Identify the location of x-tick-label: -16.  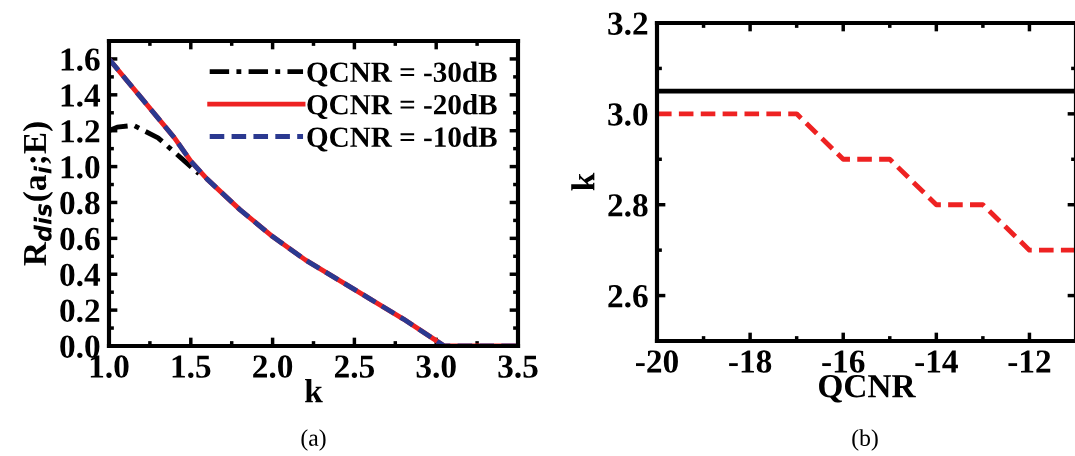
(843, 361).